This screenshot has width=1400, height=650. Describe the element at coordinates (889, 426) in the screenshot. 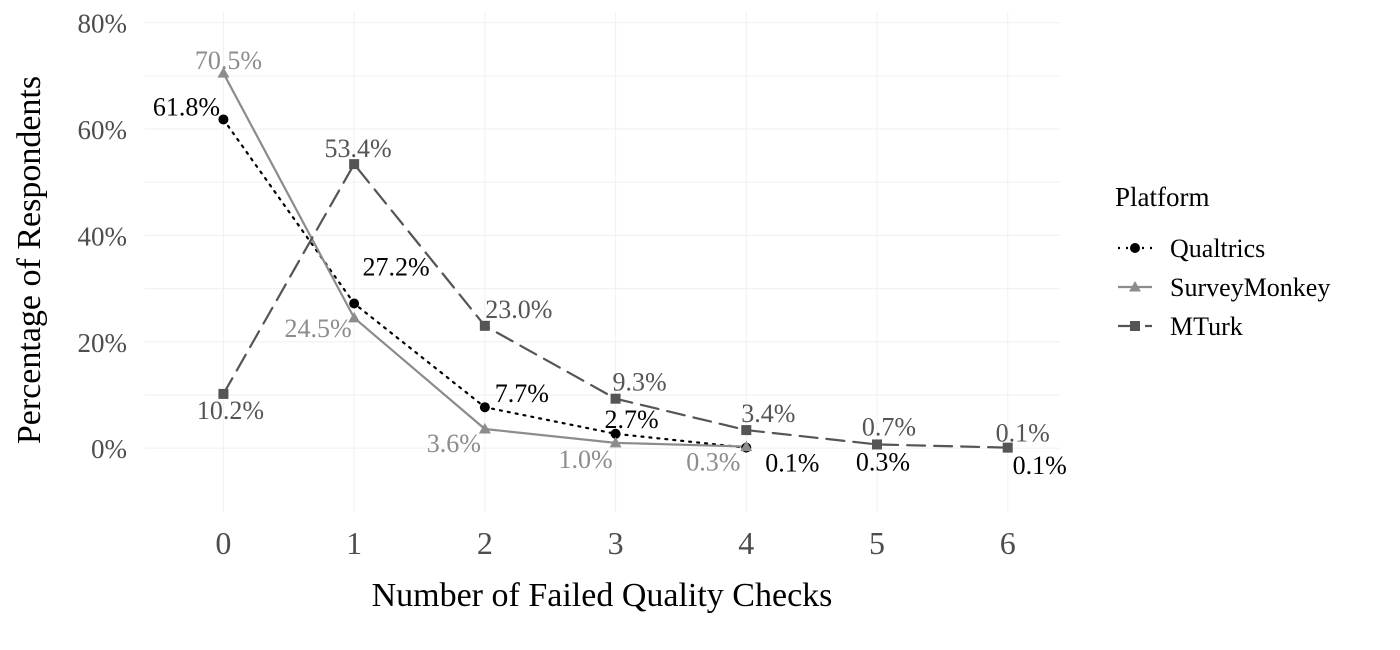

I see `mturk-data-label: 0.7%` at that location.